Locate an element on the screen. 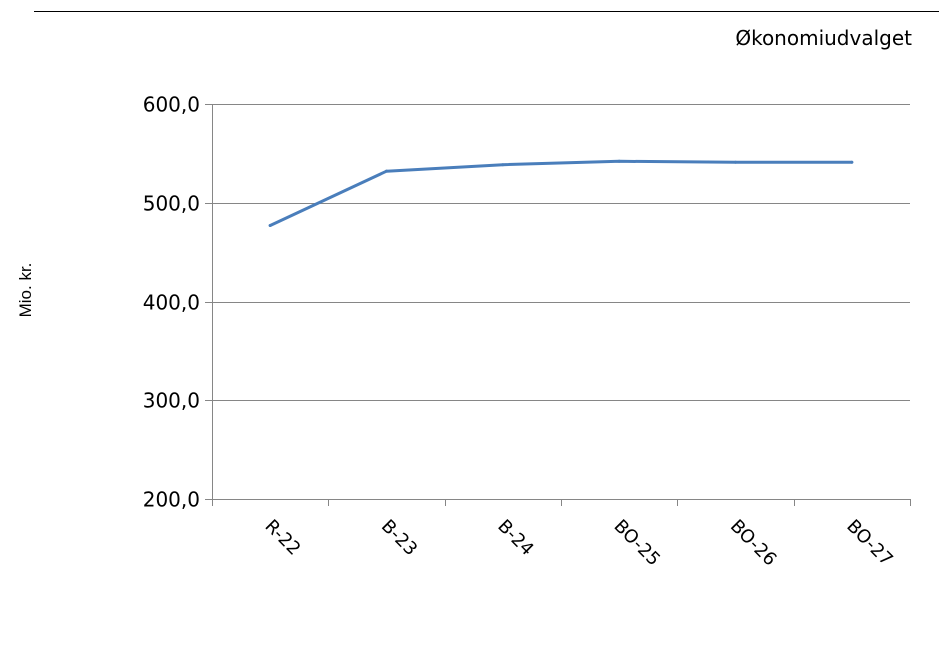 This screenshot has height=653, width=939. x-tick-label: BO-27 is located at coordinates (869, 543).